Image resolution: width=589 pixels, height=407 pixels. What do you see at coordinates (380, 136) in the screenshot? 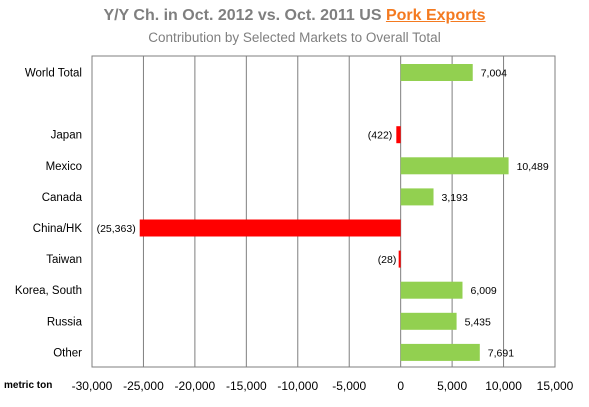
I see `data-label: (422)` at bounding box center [380, 136].